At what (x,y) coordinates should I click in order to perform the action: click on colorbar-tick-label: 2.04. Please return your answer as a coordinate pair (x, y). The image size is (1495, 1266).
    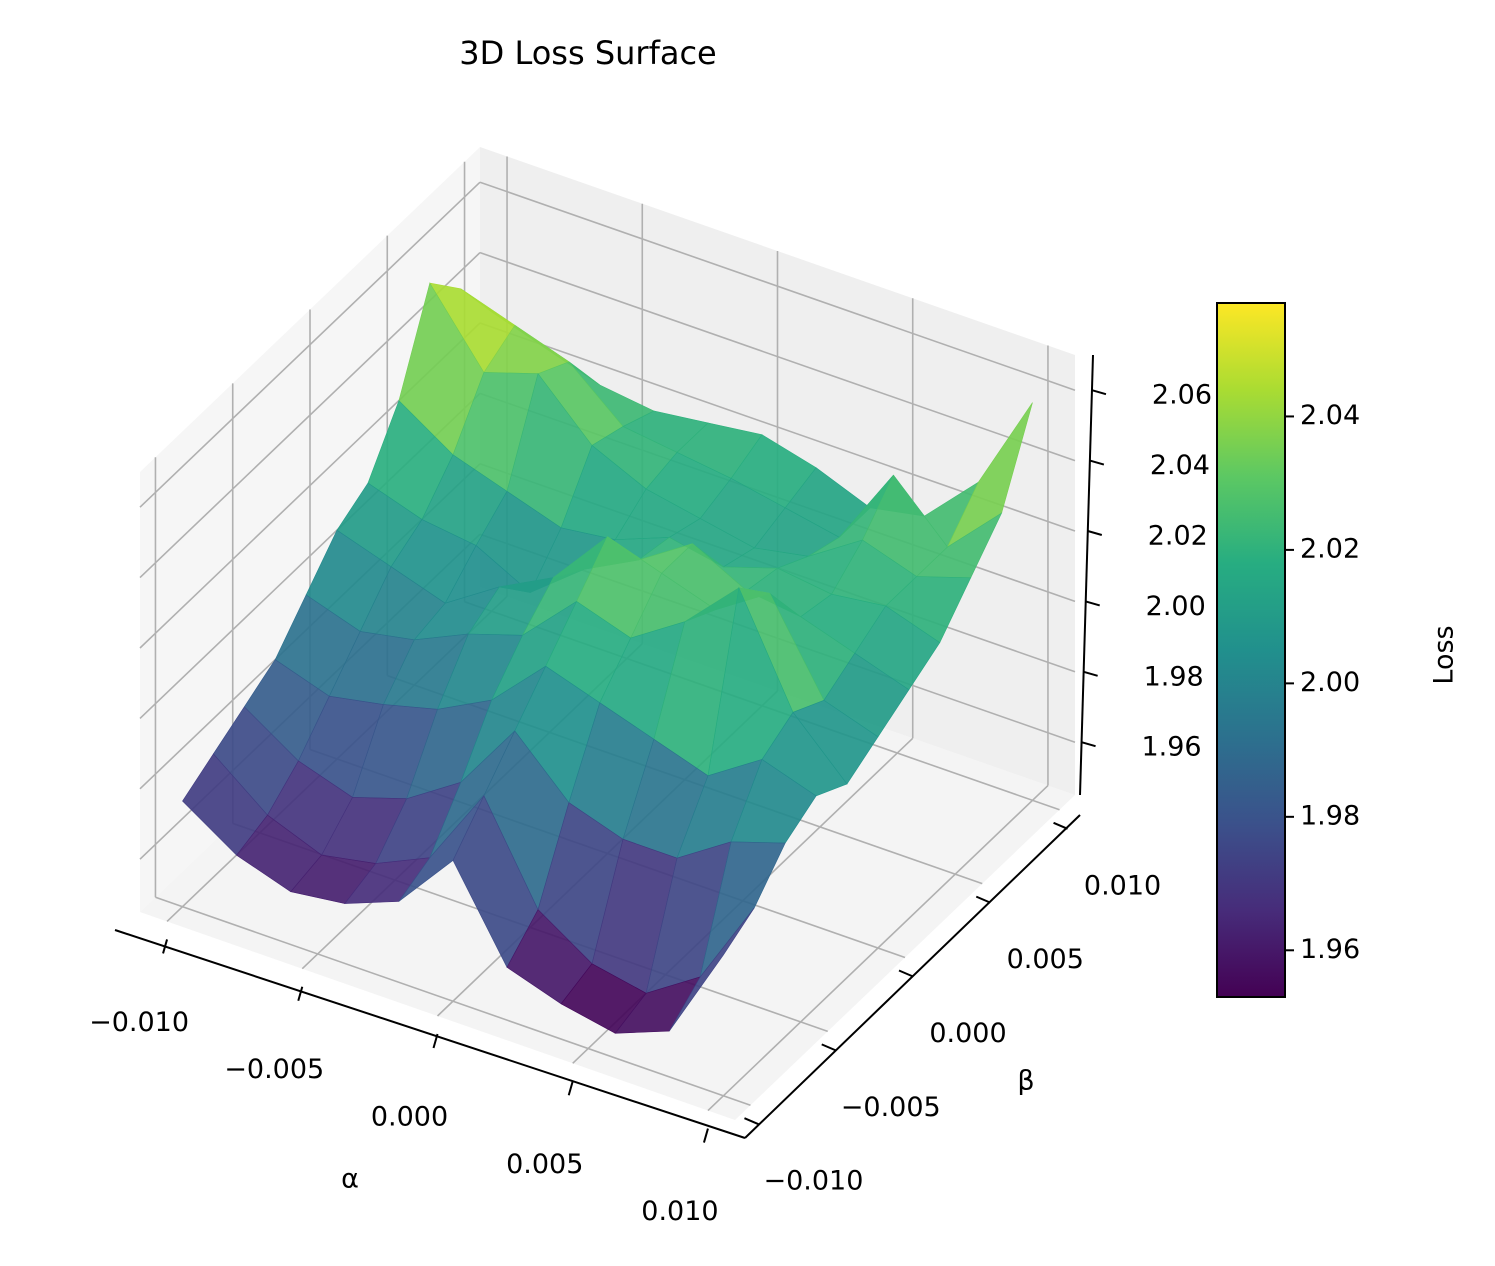
    Looking at the image, I should click on (1330, 415).